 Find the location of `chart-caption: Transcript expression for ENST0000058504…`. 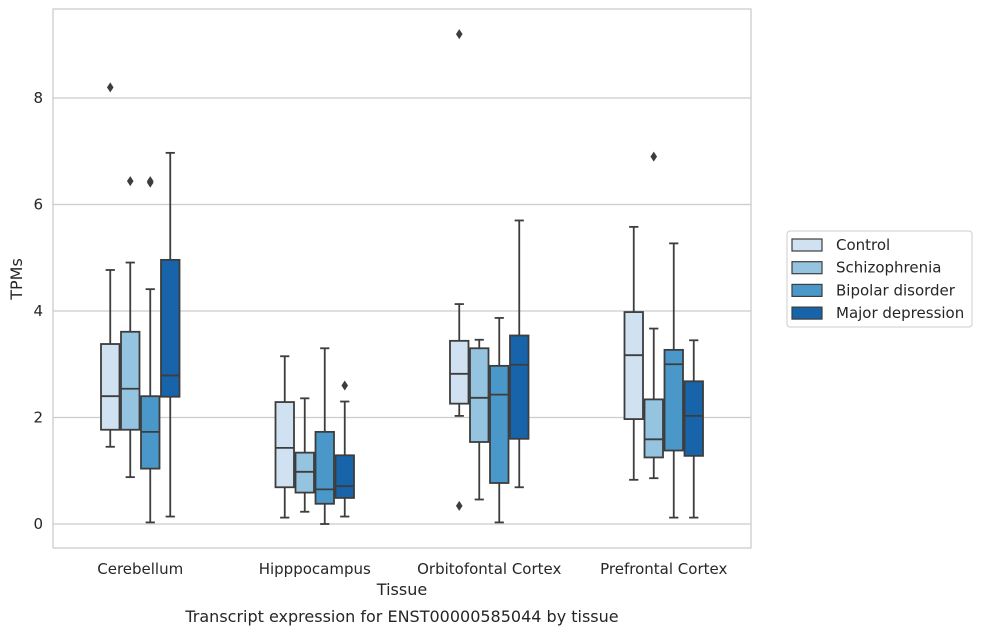

chart-caption: Transcript expression for ENST0000058504… is located at coordinates (401, 616).